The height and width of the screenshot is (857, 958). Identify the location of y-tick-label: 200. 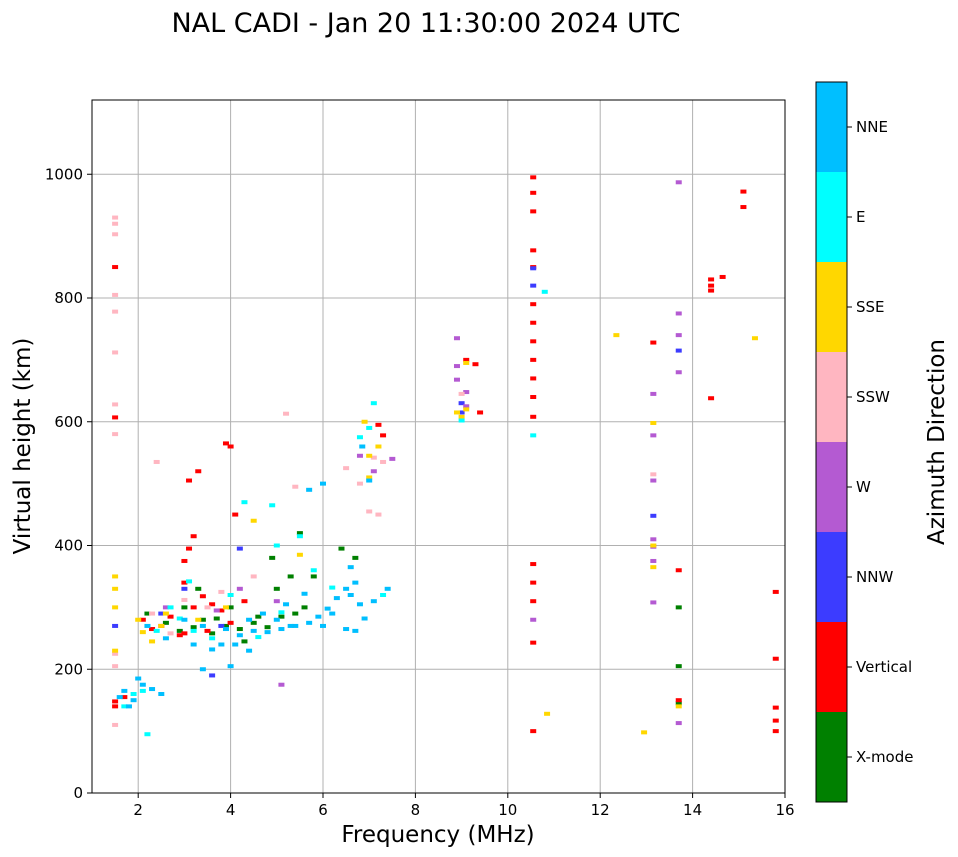
(68, 669).